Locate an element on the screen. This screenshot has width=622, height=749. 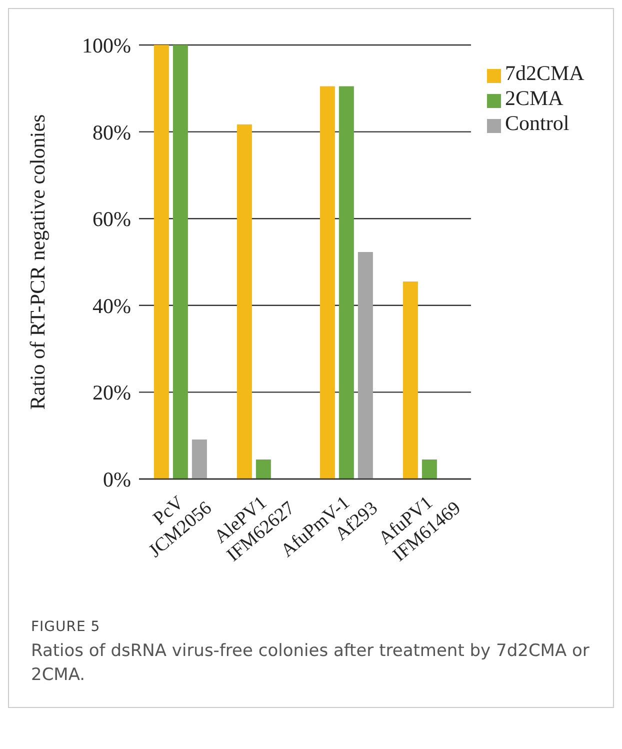
legend-label: 7d2CMA is located at coordinates (544, 73).